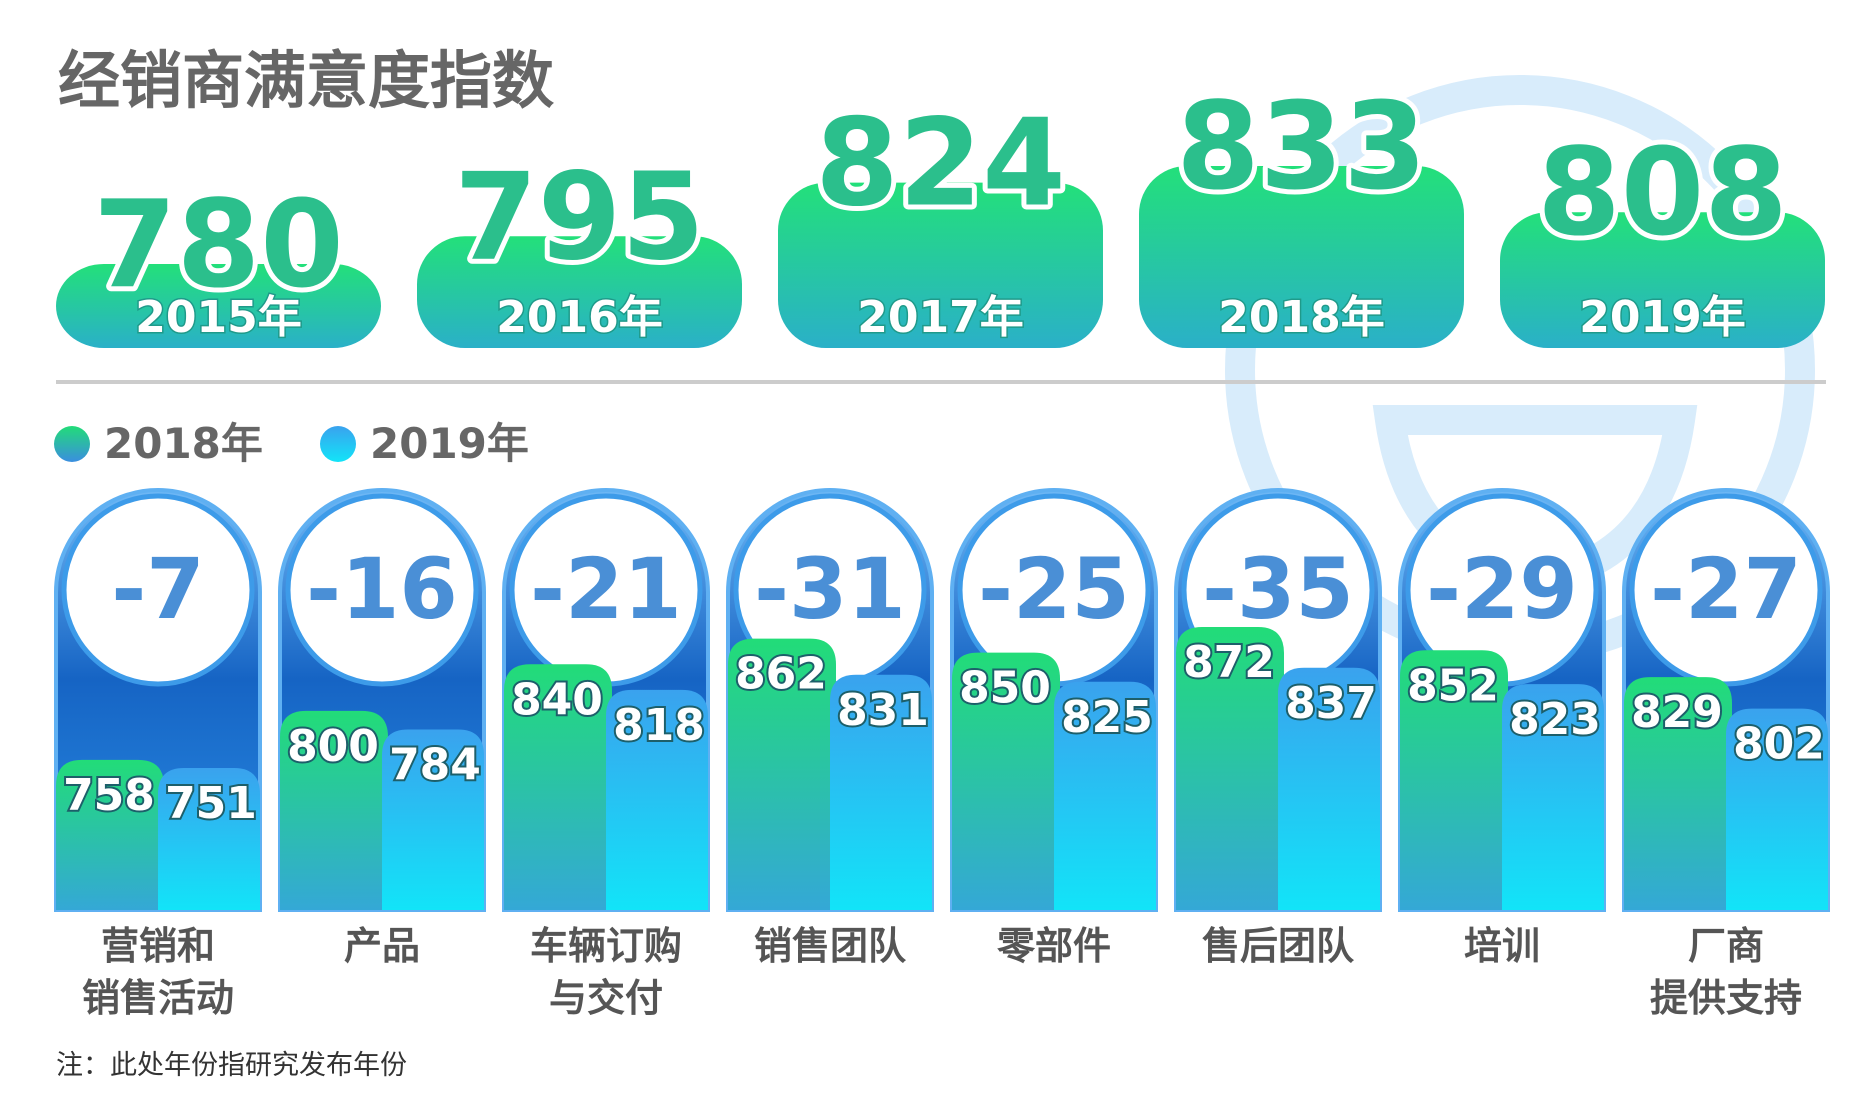 This screenshot has width=1875, height=1105. I want to click on title: 经销商满意度指数, so click(306, 80).